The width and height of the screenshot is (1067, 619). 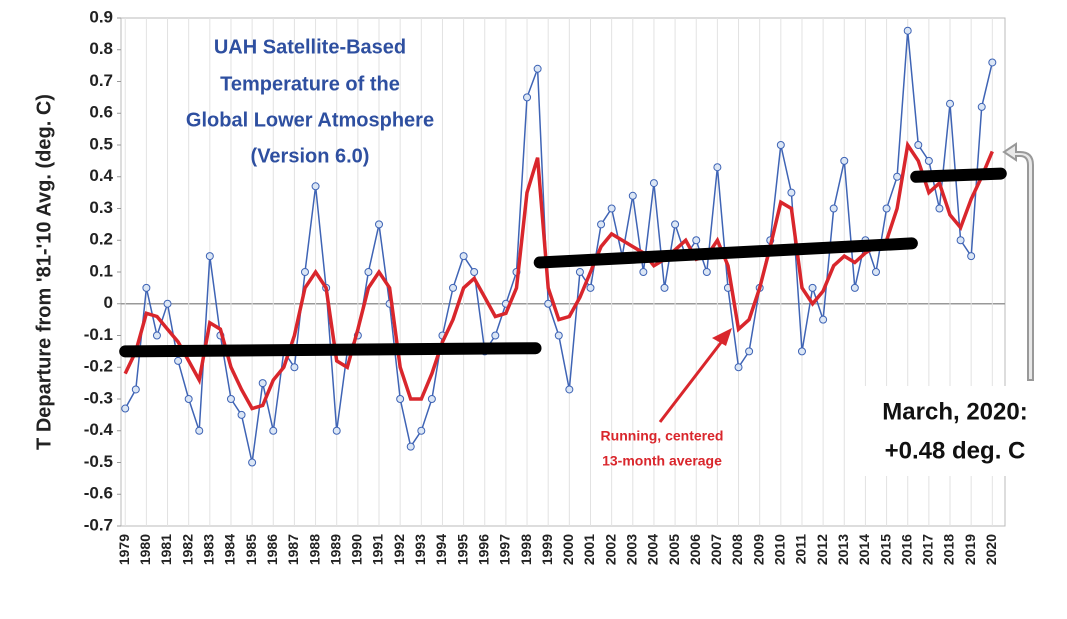 What do you see at coordinates (801, 549) in the screenshot?
I see `x-tick-label: 2011` at bounding box center [801, 549].